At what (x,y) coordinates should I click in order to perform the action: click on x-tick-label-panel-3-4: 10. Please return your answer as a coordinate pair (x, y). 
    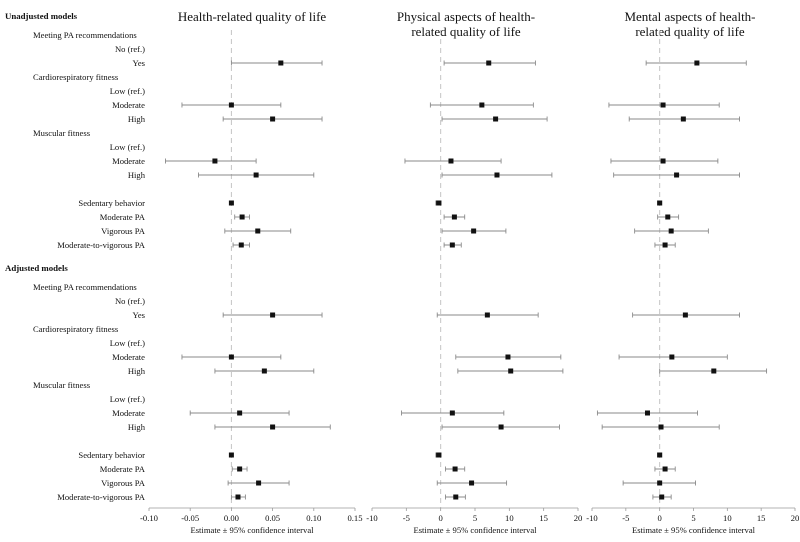
    Looking at the image, I should click on (727, 518).